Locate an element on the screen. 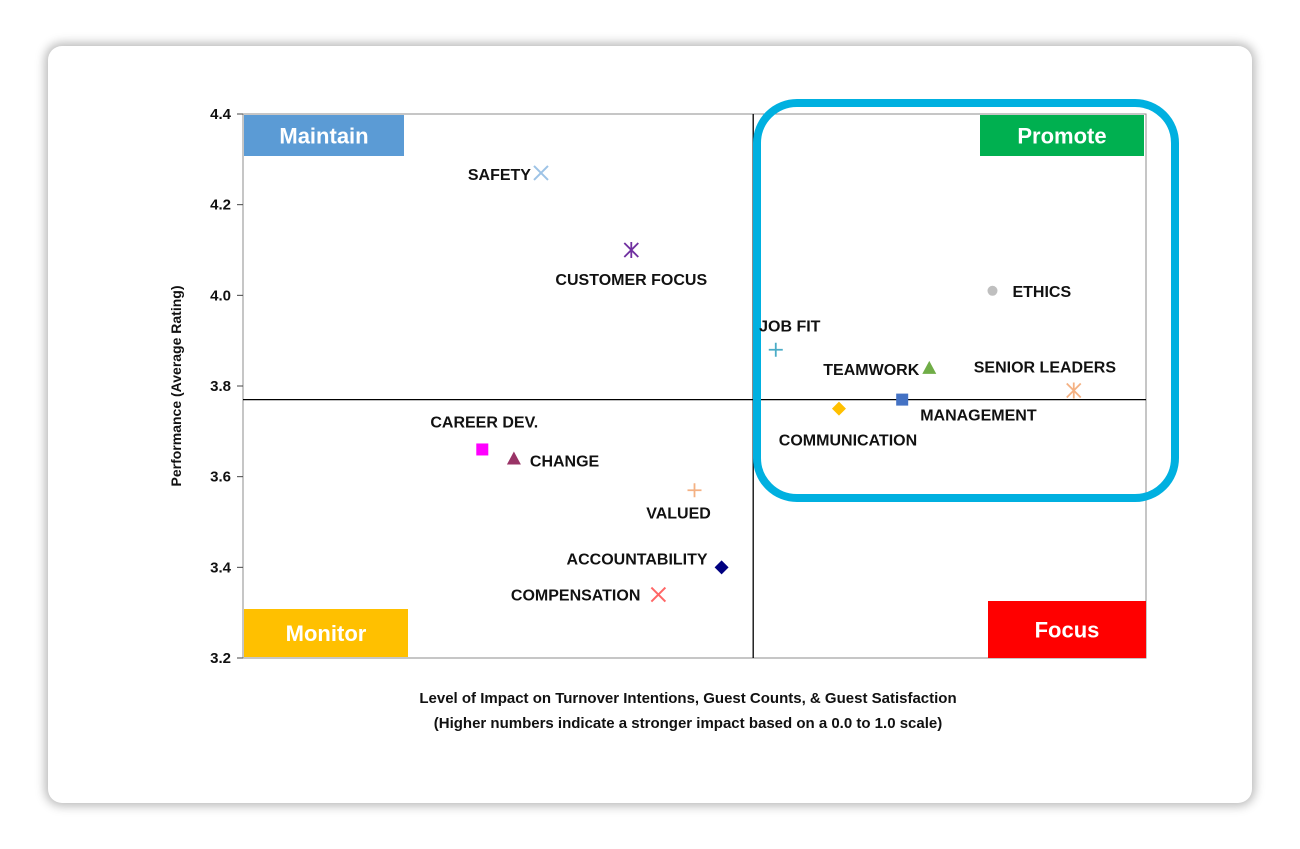 The height and width of the screenshot is (849, 1300). y-axis-title: Performance (Average Rating) is located at coordinates (176, 386).